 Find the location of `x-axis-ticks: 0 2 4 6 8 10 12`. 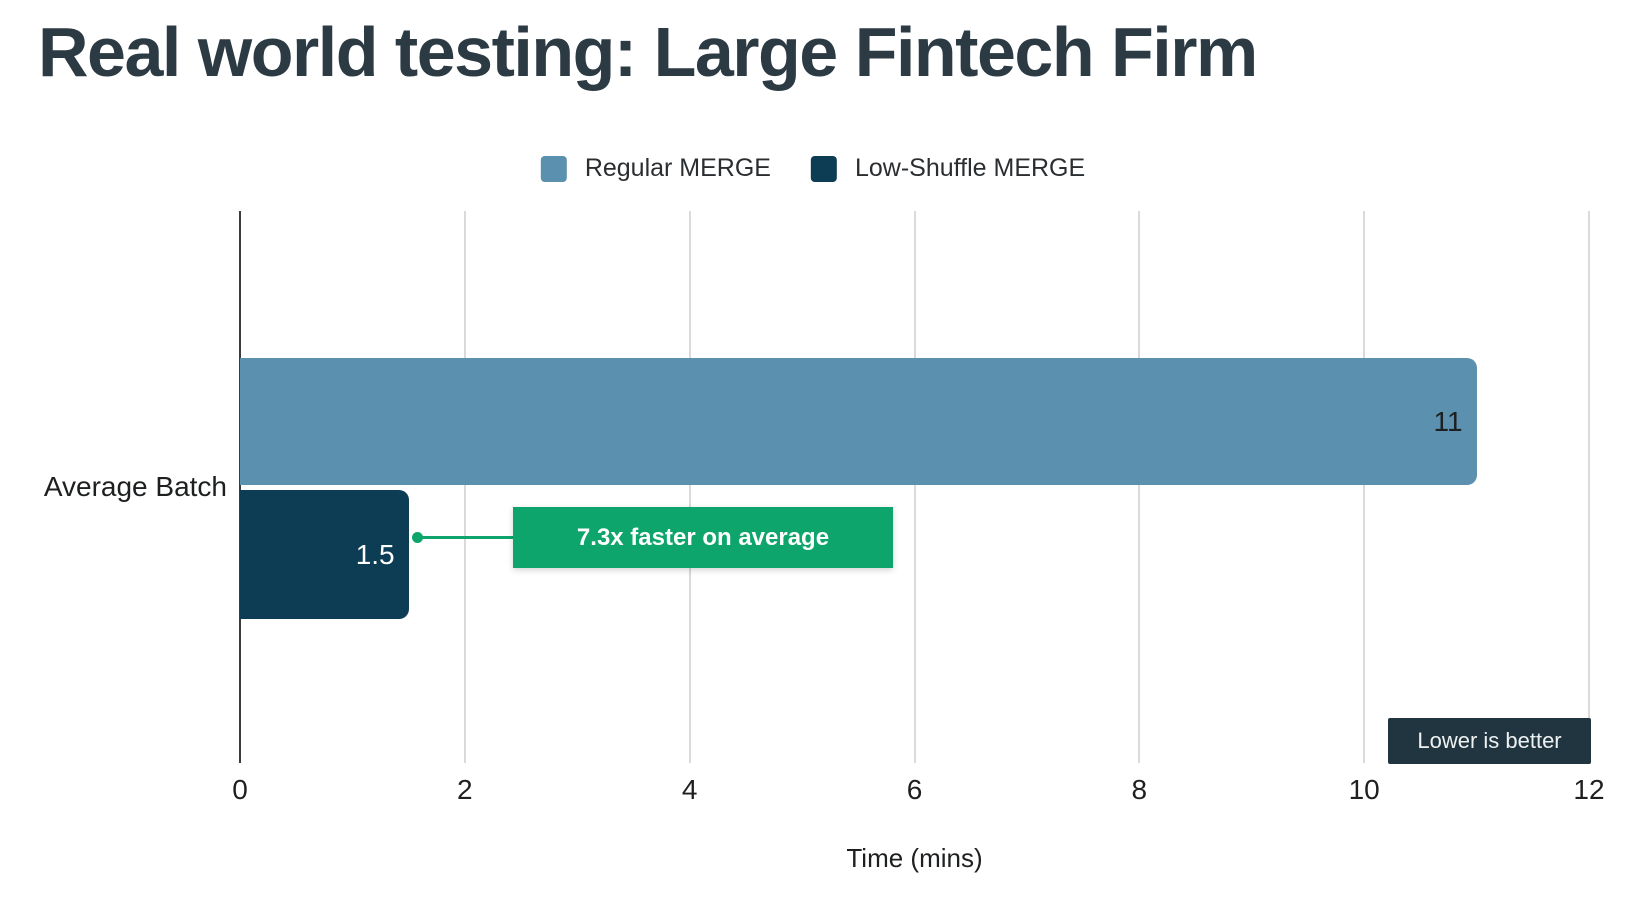

x-axis-ticks: 0 2 4 6 8 10 12 is located at coordinates (918, 791).